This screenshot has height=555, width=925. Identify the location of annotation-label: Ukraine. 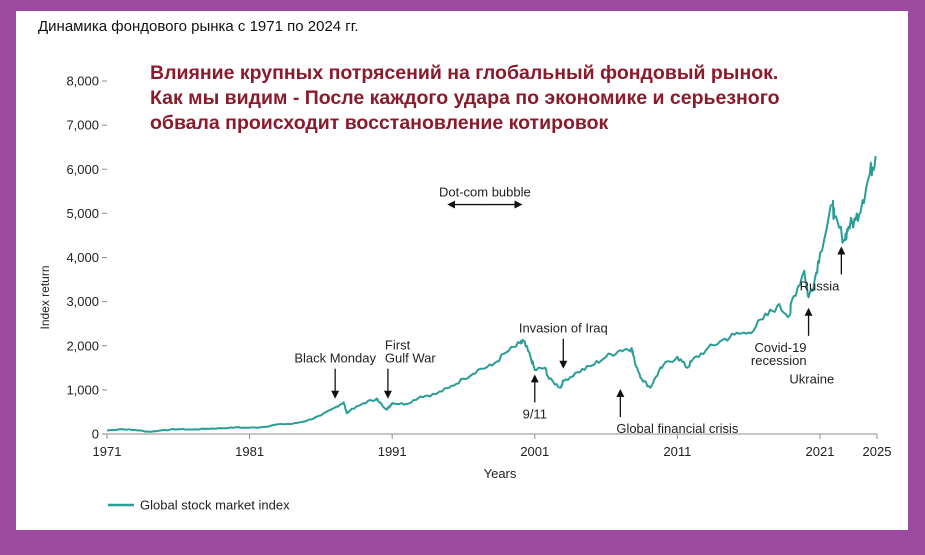
(811, 378).